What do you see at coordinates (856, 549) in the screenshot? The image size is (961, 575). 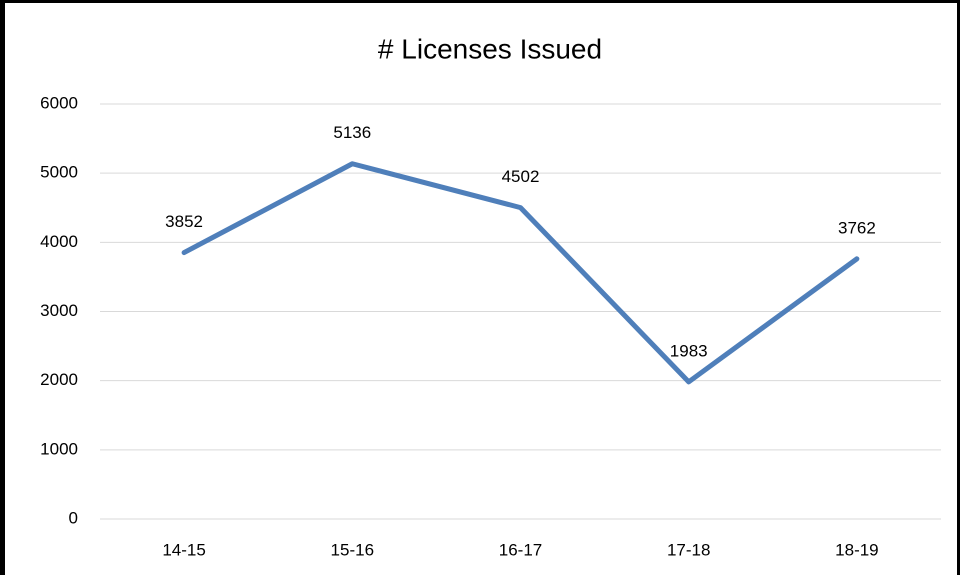 I see `x-tick-label: 18-19` at bounding box center [856, 549].